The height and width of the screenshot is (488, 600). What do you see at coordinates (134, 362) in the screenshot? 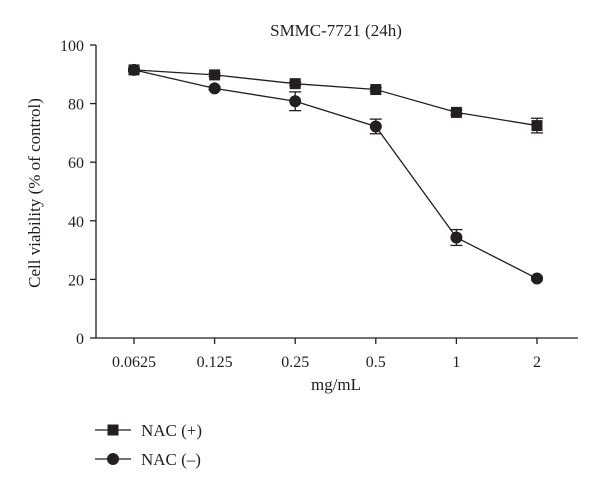
I see `x-tick-label: 0.0625` at bounding box center [134, 362].